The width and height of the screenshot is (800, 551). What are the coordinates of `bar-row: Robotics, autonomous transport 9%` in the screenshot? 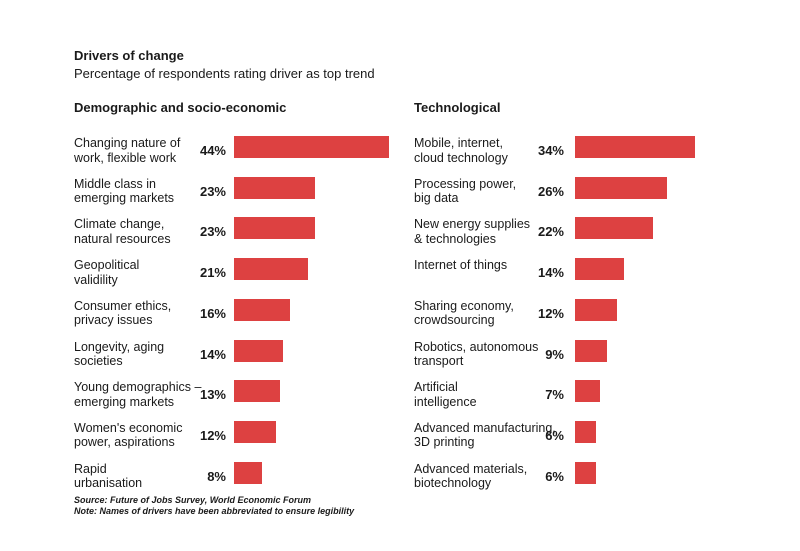 It's located at (574, 357).